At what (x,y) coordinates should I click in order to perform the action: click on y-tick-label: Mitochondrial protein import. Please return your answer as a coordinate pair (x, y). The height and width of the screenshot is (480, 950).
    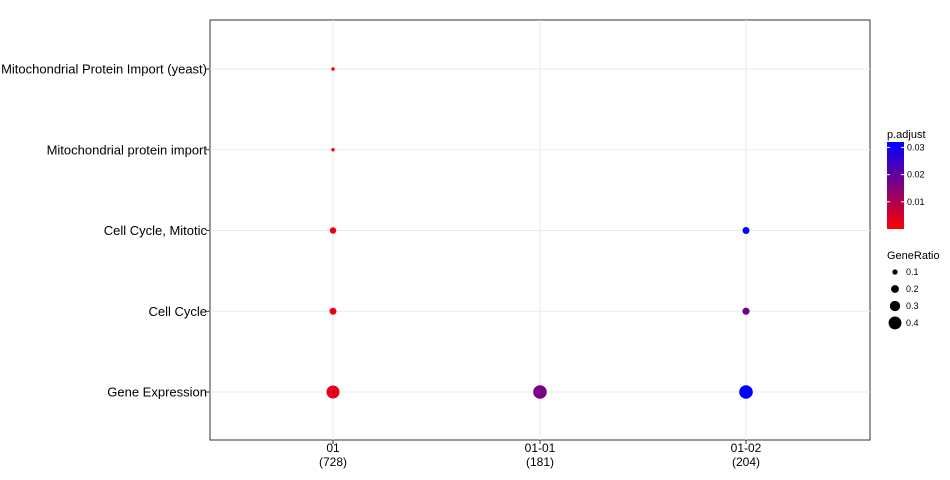
    Looking at the image, I should click on (127, 149).